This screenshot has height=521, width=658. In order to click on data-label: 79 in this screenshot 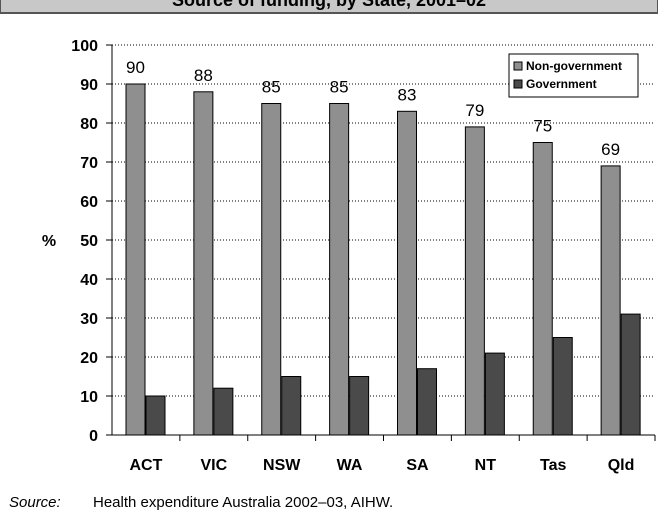, I will do `click(474, 110)`.